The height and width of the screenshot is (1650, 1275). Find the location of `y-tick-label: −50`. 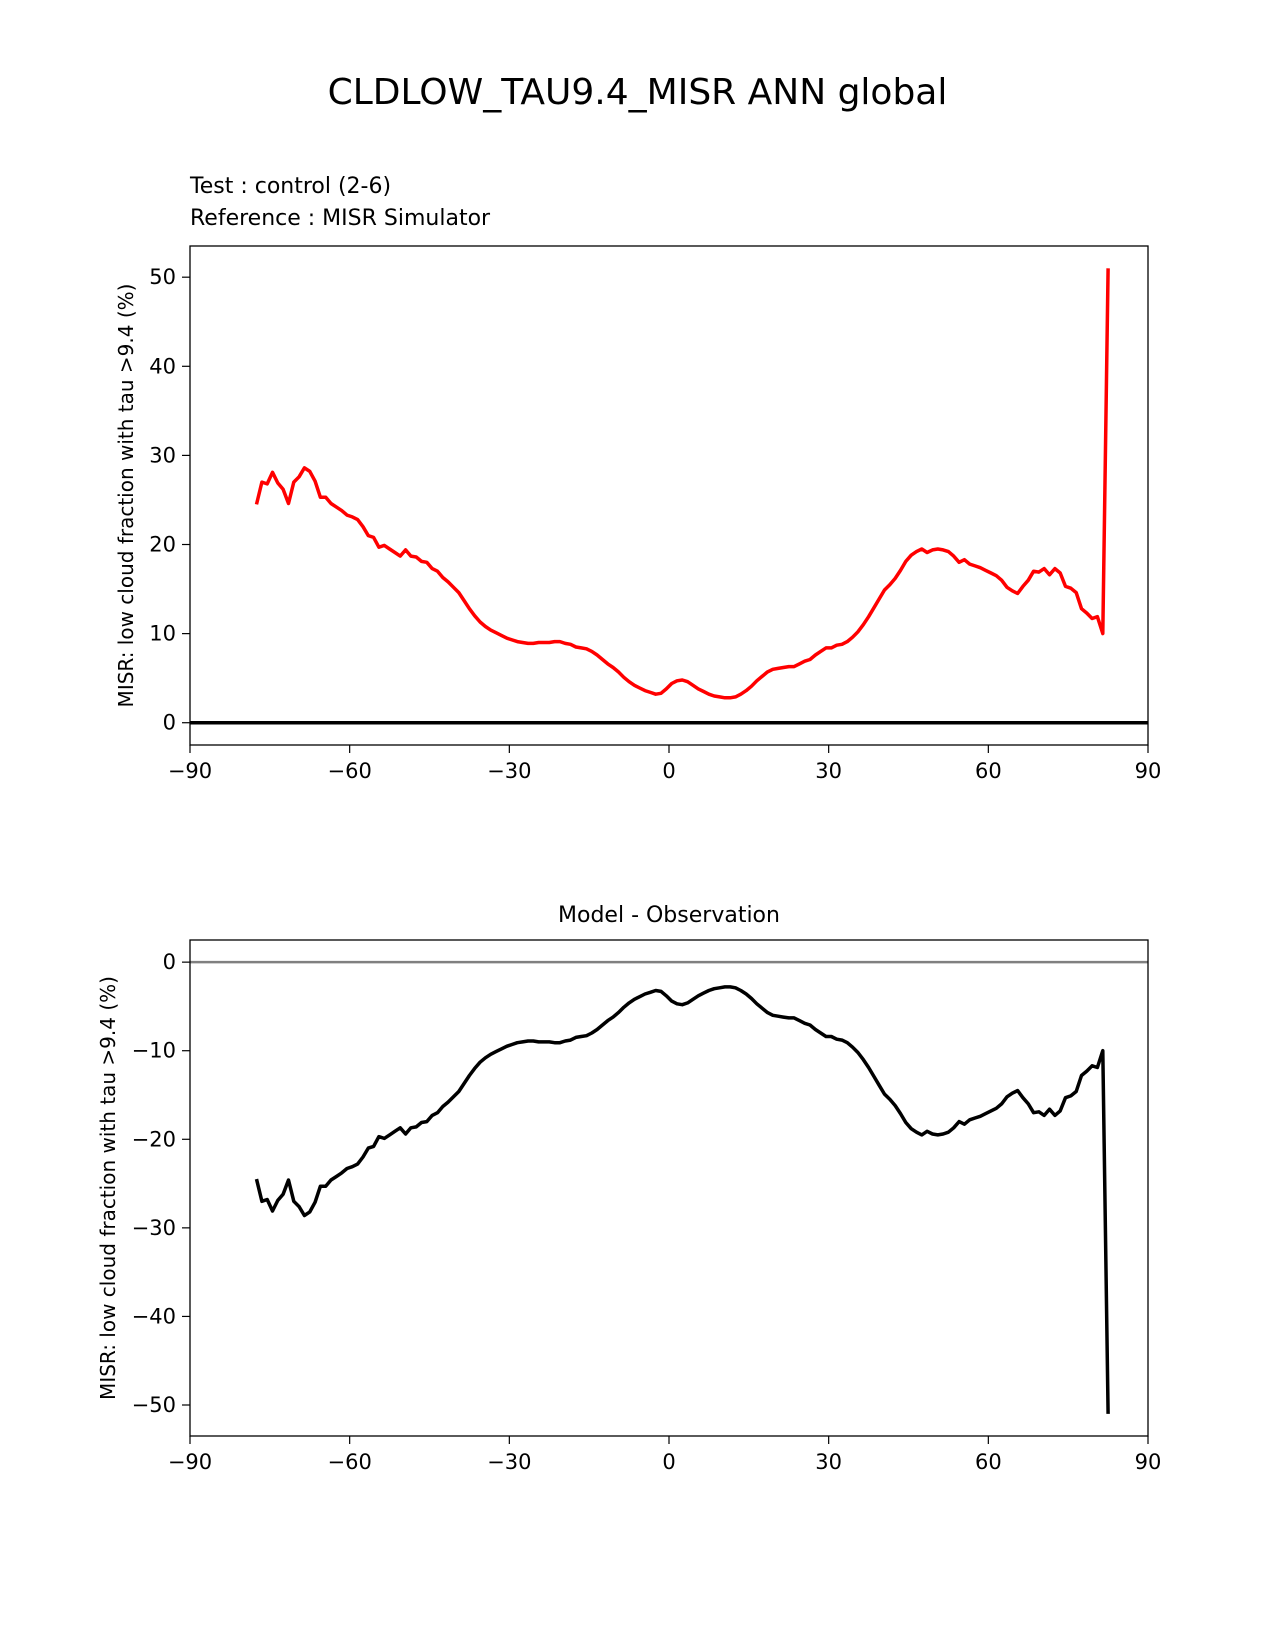

y-tick-label: −50 is located at coordinates (154, 1405).